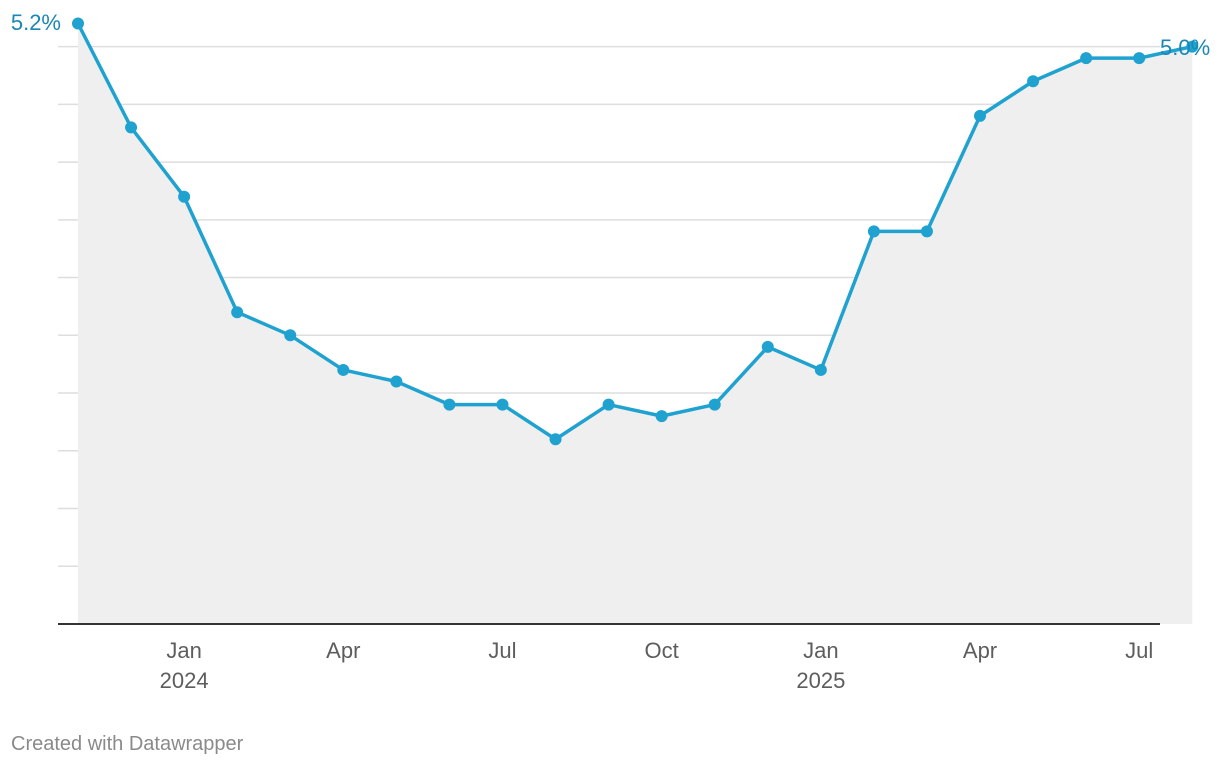 The image size is (1220, 770). I want to click on credit-text: Created with Datawrapper, so click(127, 744).